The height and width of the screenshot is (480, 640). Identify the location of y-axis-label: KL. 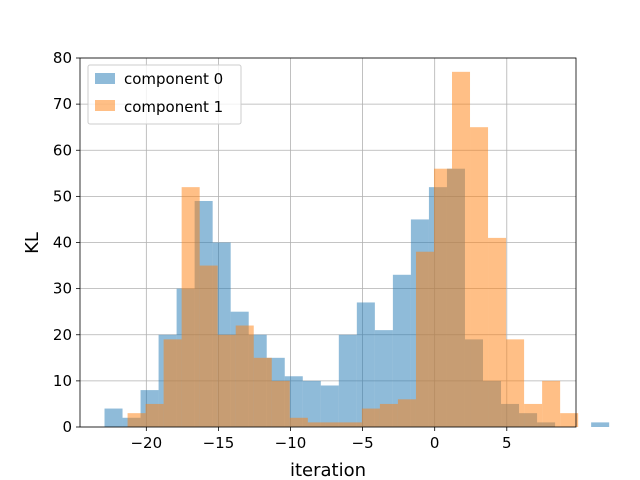
(32, 243).